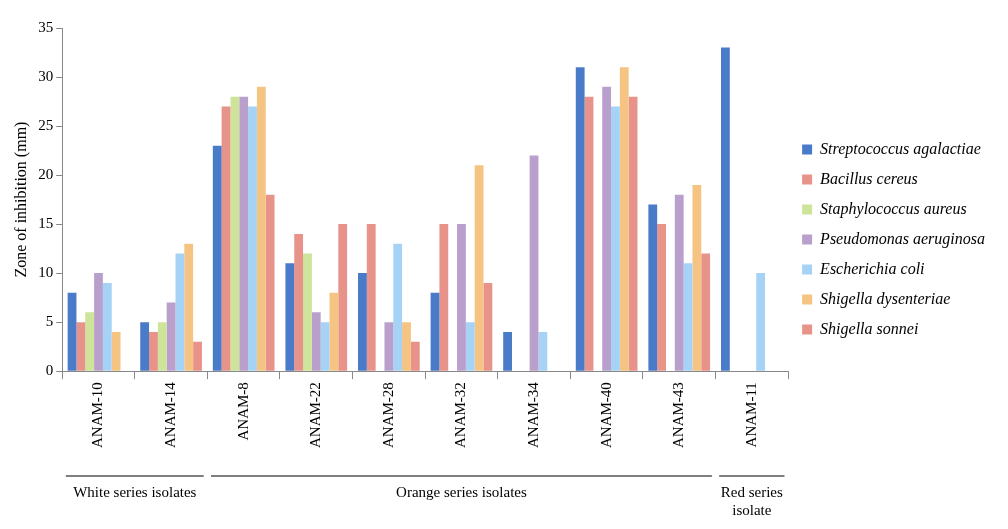 This screenshot has width=1008, height=529. I want to click on legend-label: Escherichia coli, so click(872, 268).